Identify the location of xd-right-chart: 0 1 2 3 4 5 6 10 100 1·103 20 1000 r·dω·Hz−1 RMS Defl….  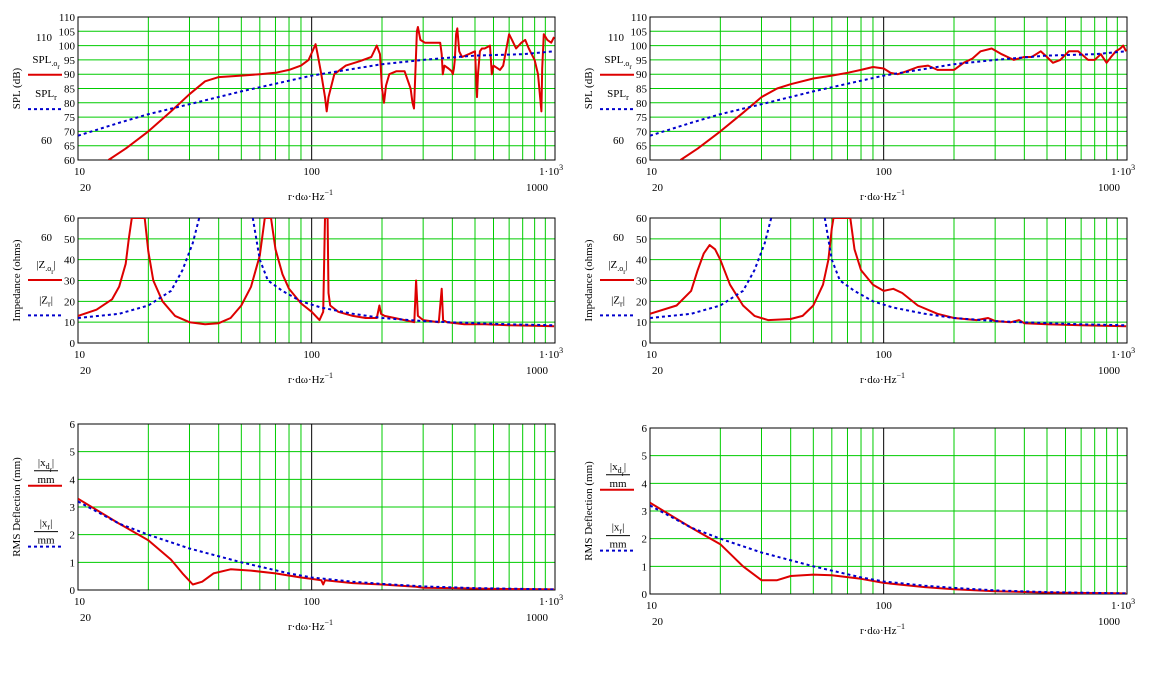
(859, 530).